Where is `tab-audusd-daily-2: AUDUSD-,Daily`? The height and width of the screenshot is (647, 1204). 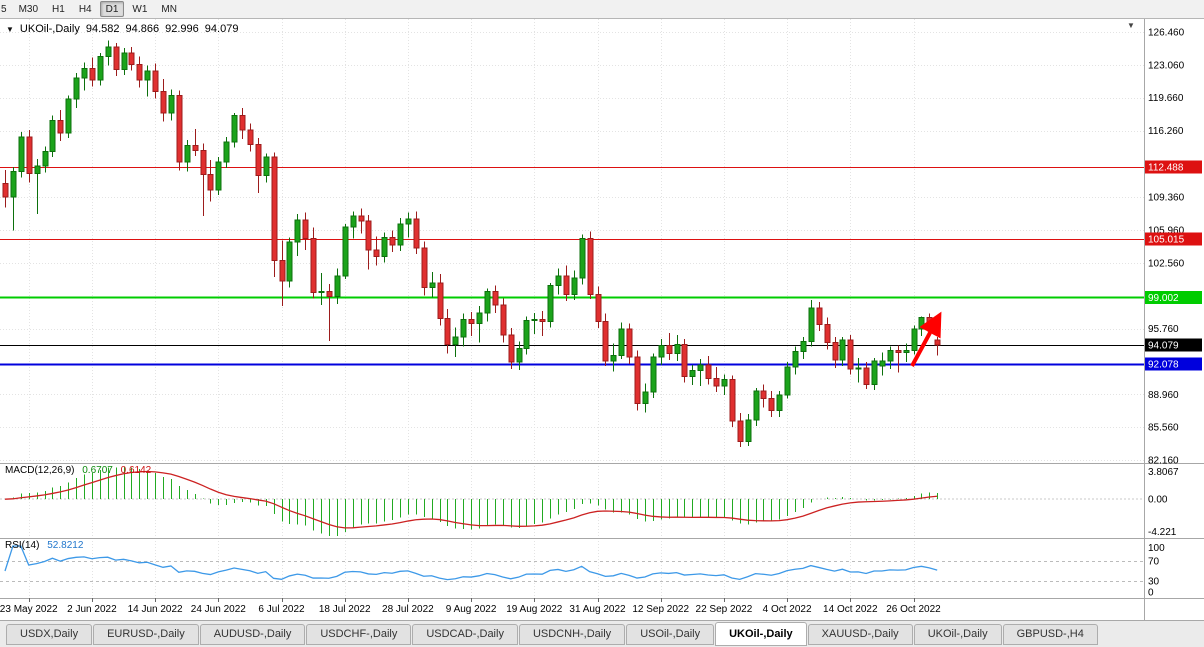
tab-audusd-daily-2: AUDUSD-,Daily is located at coordinates (252, 634).